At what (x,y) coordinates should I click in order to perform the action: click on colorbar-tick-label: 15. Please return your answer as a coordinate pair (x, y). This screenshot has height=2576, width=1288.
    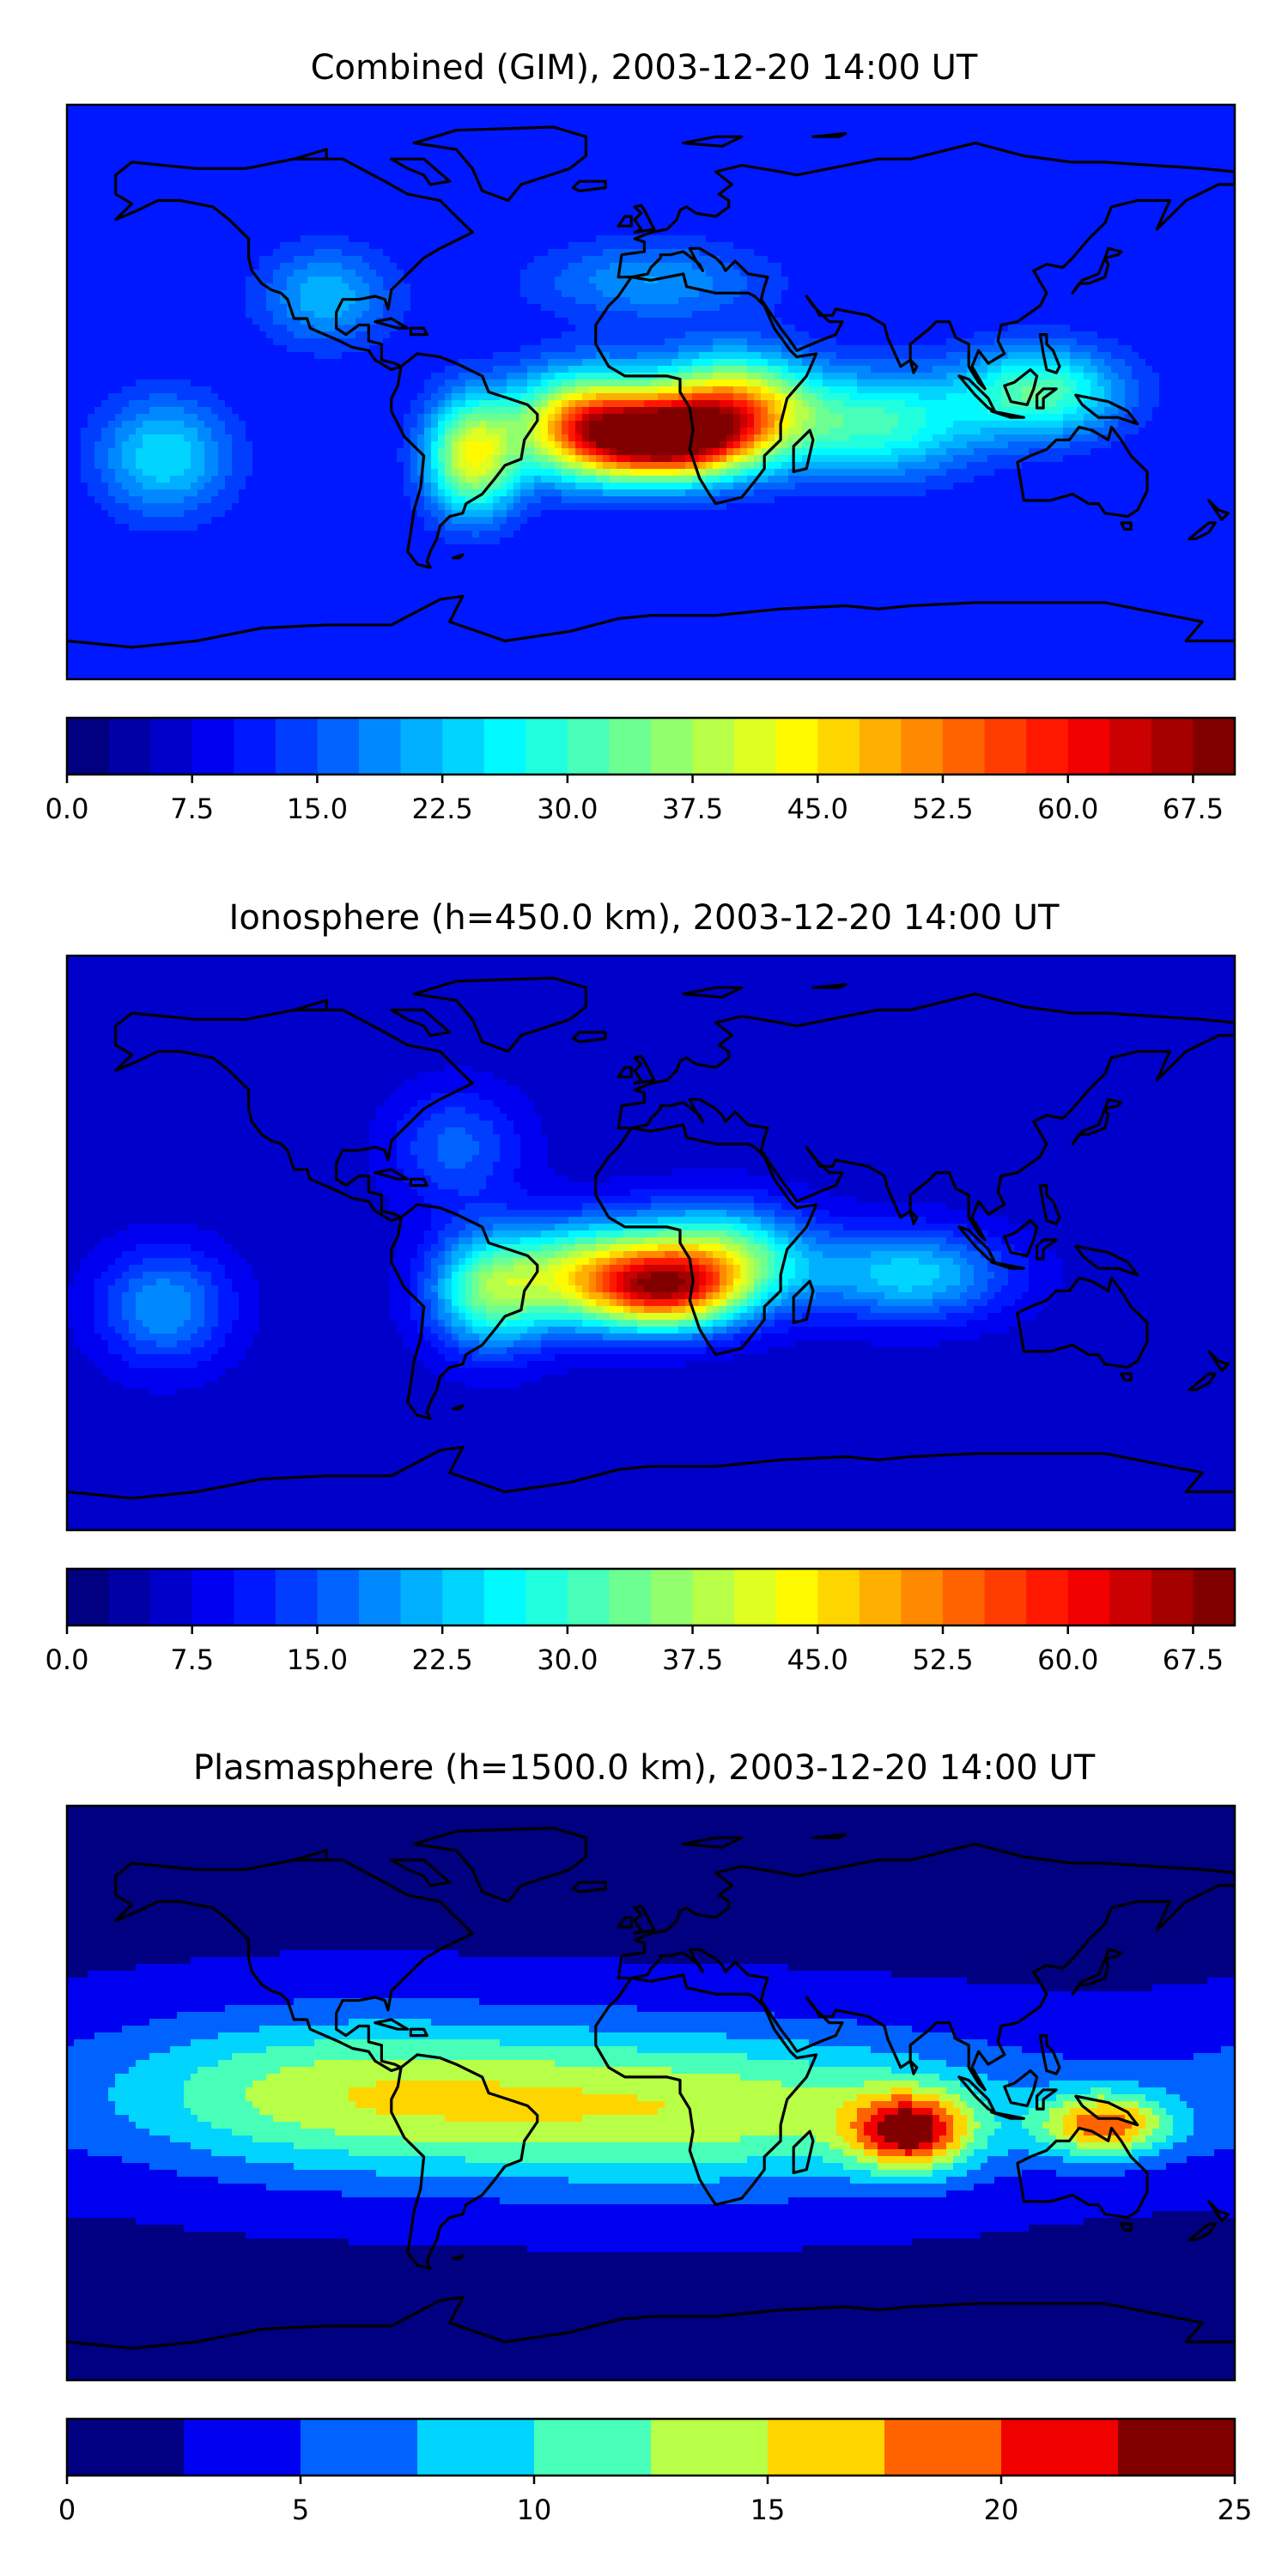
    Looking at the image, I should click on (768, 2510).